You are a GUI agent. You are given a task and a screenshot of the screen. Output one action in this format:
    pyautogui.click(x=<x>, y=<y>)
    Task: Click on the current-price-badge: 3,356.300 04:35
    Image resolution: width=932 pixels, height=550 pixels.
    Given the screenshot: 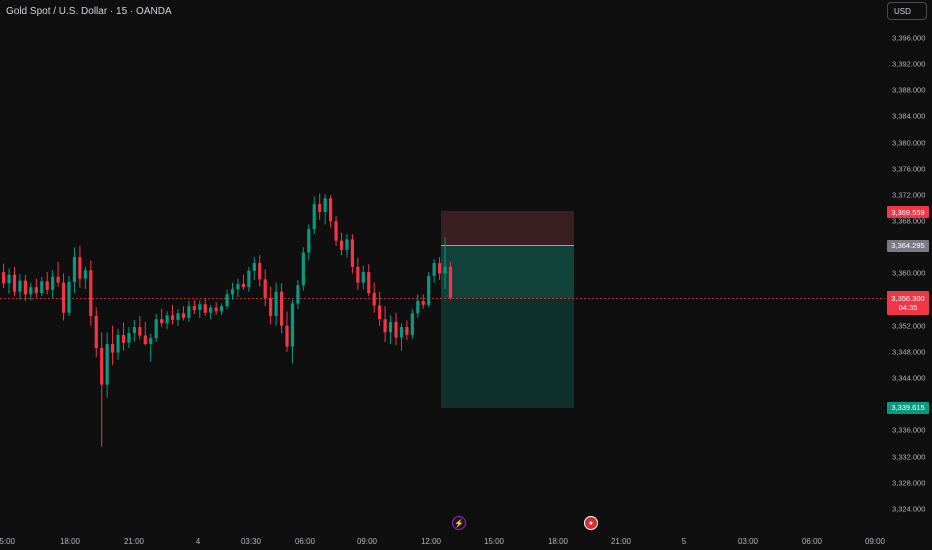 What is the action you would take?
    pyautogui.click(x=908, y=303)
    